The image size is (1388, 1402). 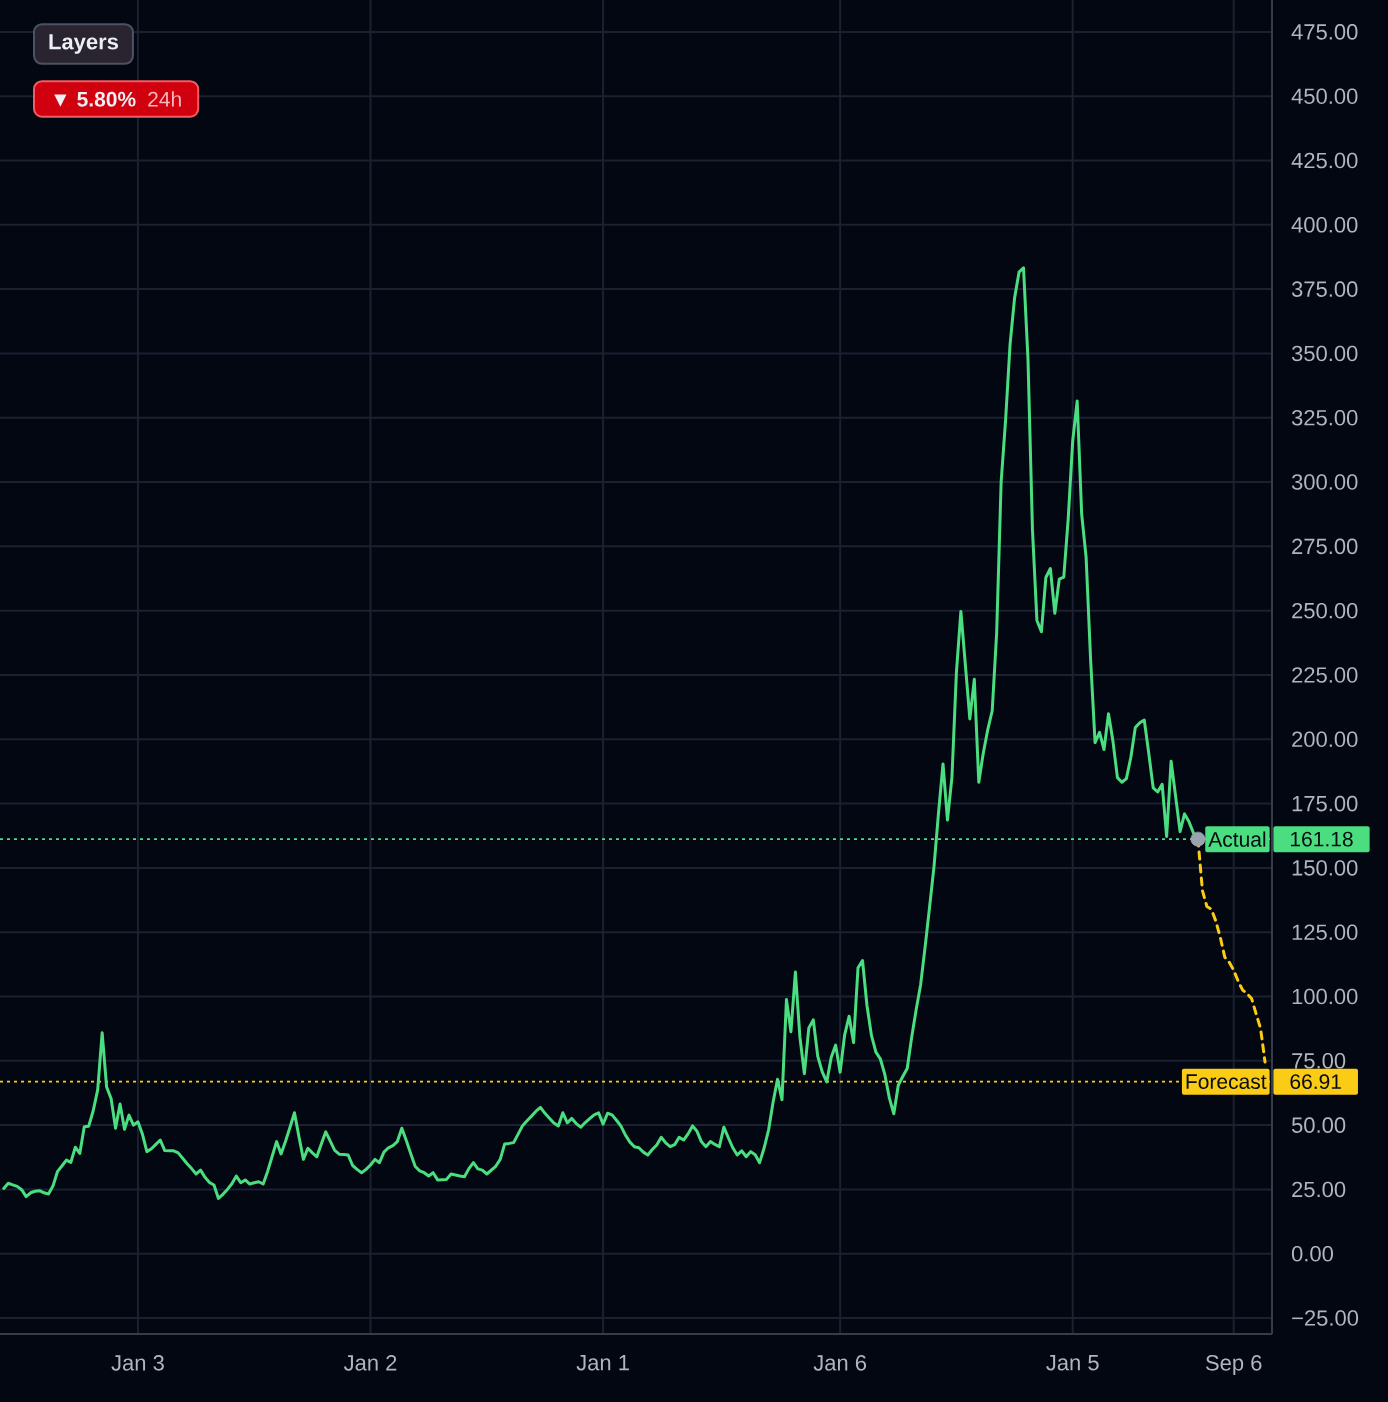 I want to click on y-tick-label: 0.00, so click(x=1312, y=1253).